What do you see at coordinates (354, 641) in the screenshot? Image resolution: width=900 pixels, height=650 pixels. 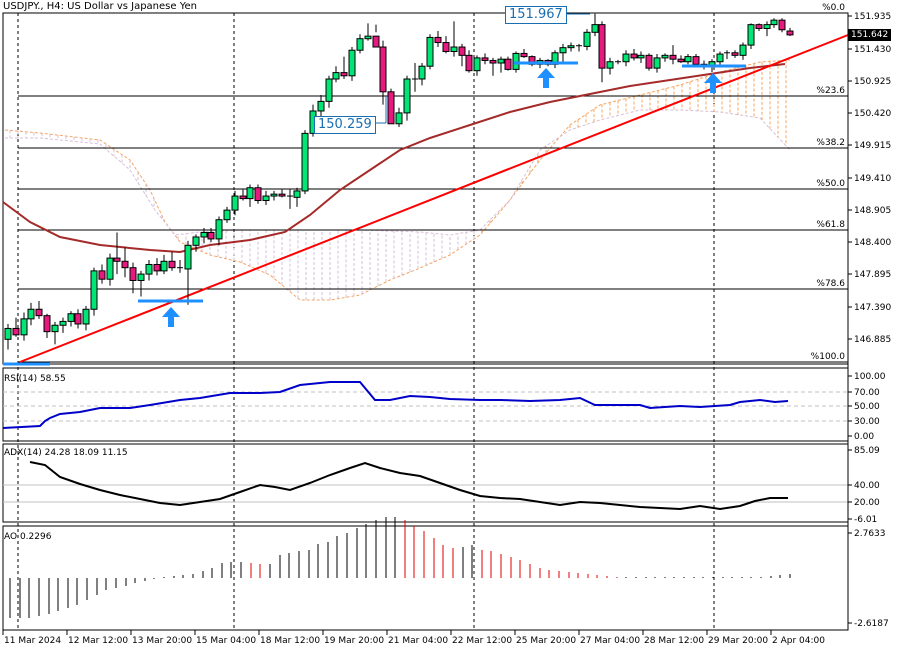 I see `time-tick-label: 19 Mar 20:00` at bounding box center [354, 641].